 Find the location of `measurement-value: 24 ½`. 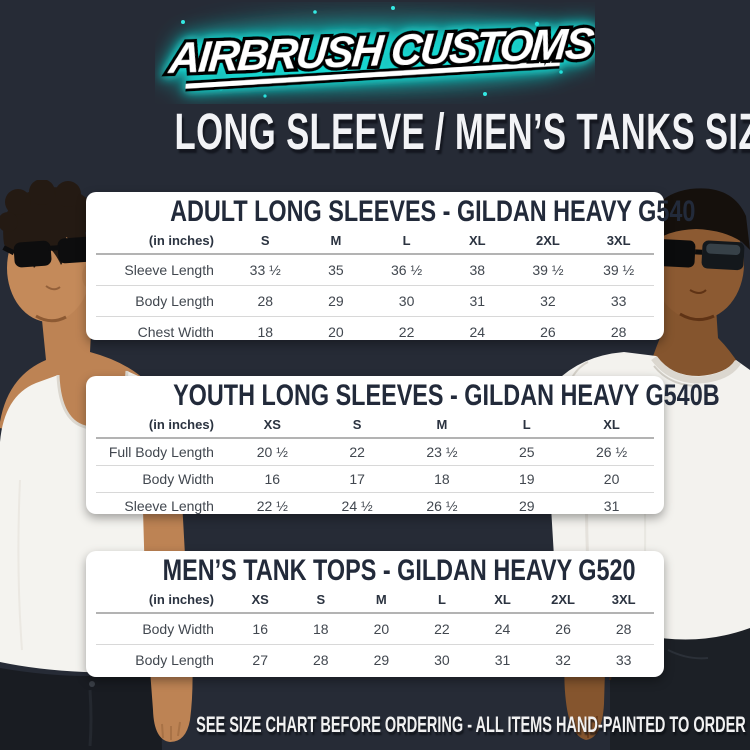

measurement-value: 24 ½ is located at coordinates (357, 505).